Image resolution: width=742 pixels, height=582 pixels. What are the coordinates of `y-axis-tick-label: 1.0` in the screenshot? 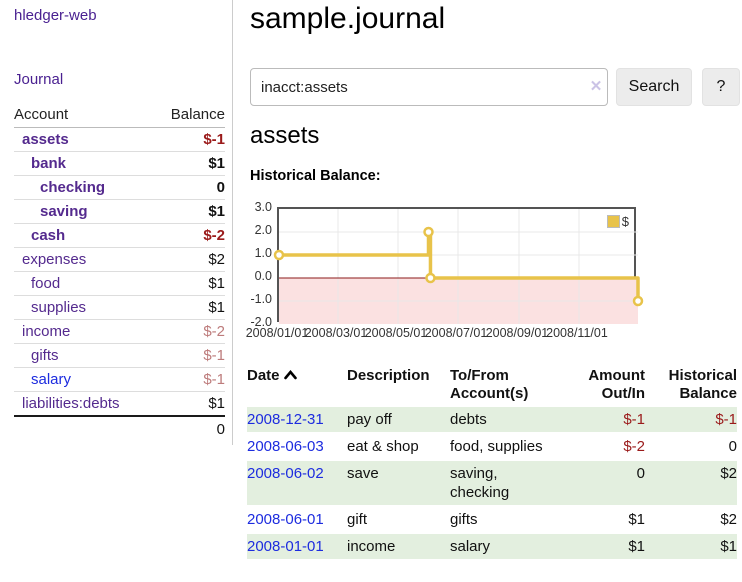 It's located at (263, 253).